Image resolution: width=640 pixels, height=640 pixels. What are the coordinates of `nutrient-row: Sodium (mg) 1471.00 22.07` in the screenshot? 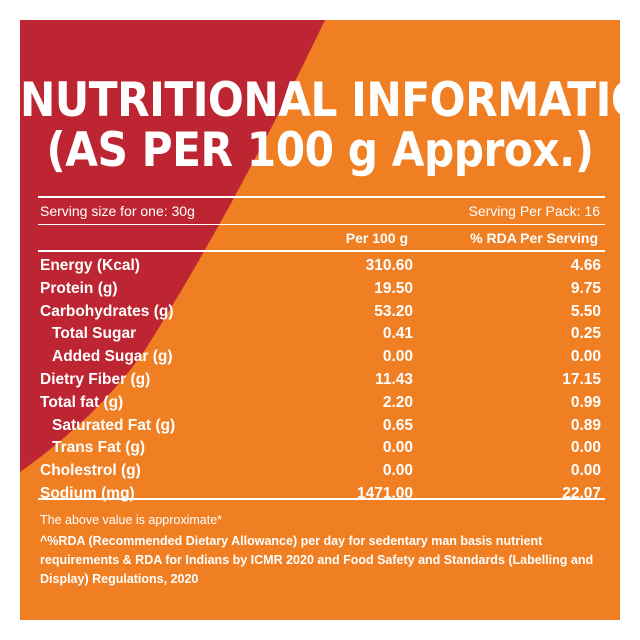 It's located at (320, 494).